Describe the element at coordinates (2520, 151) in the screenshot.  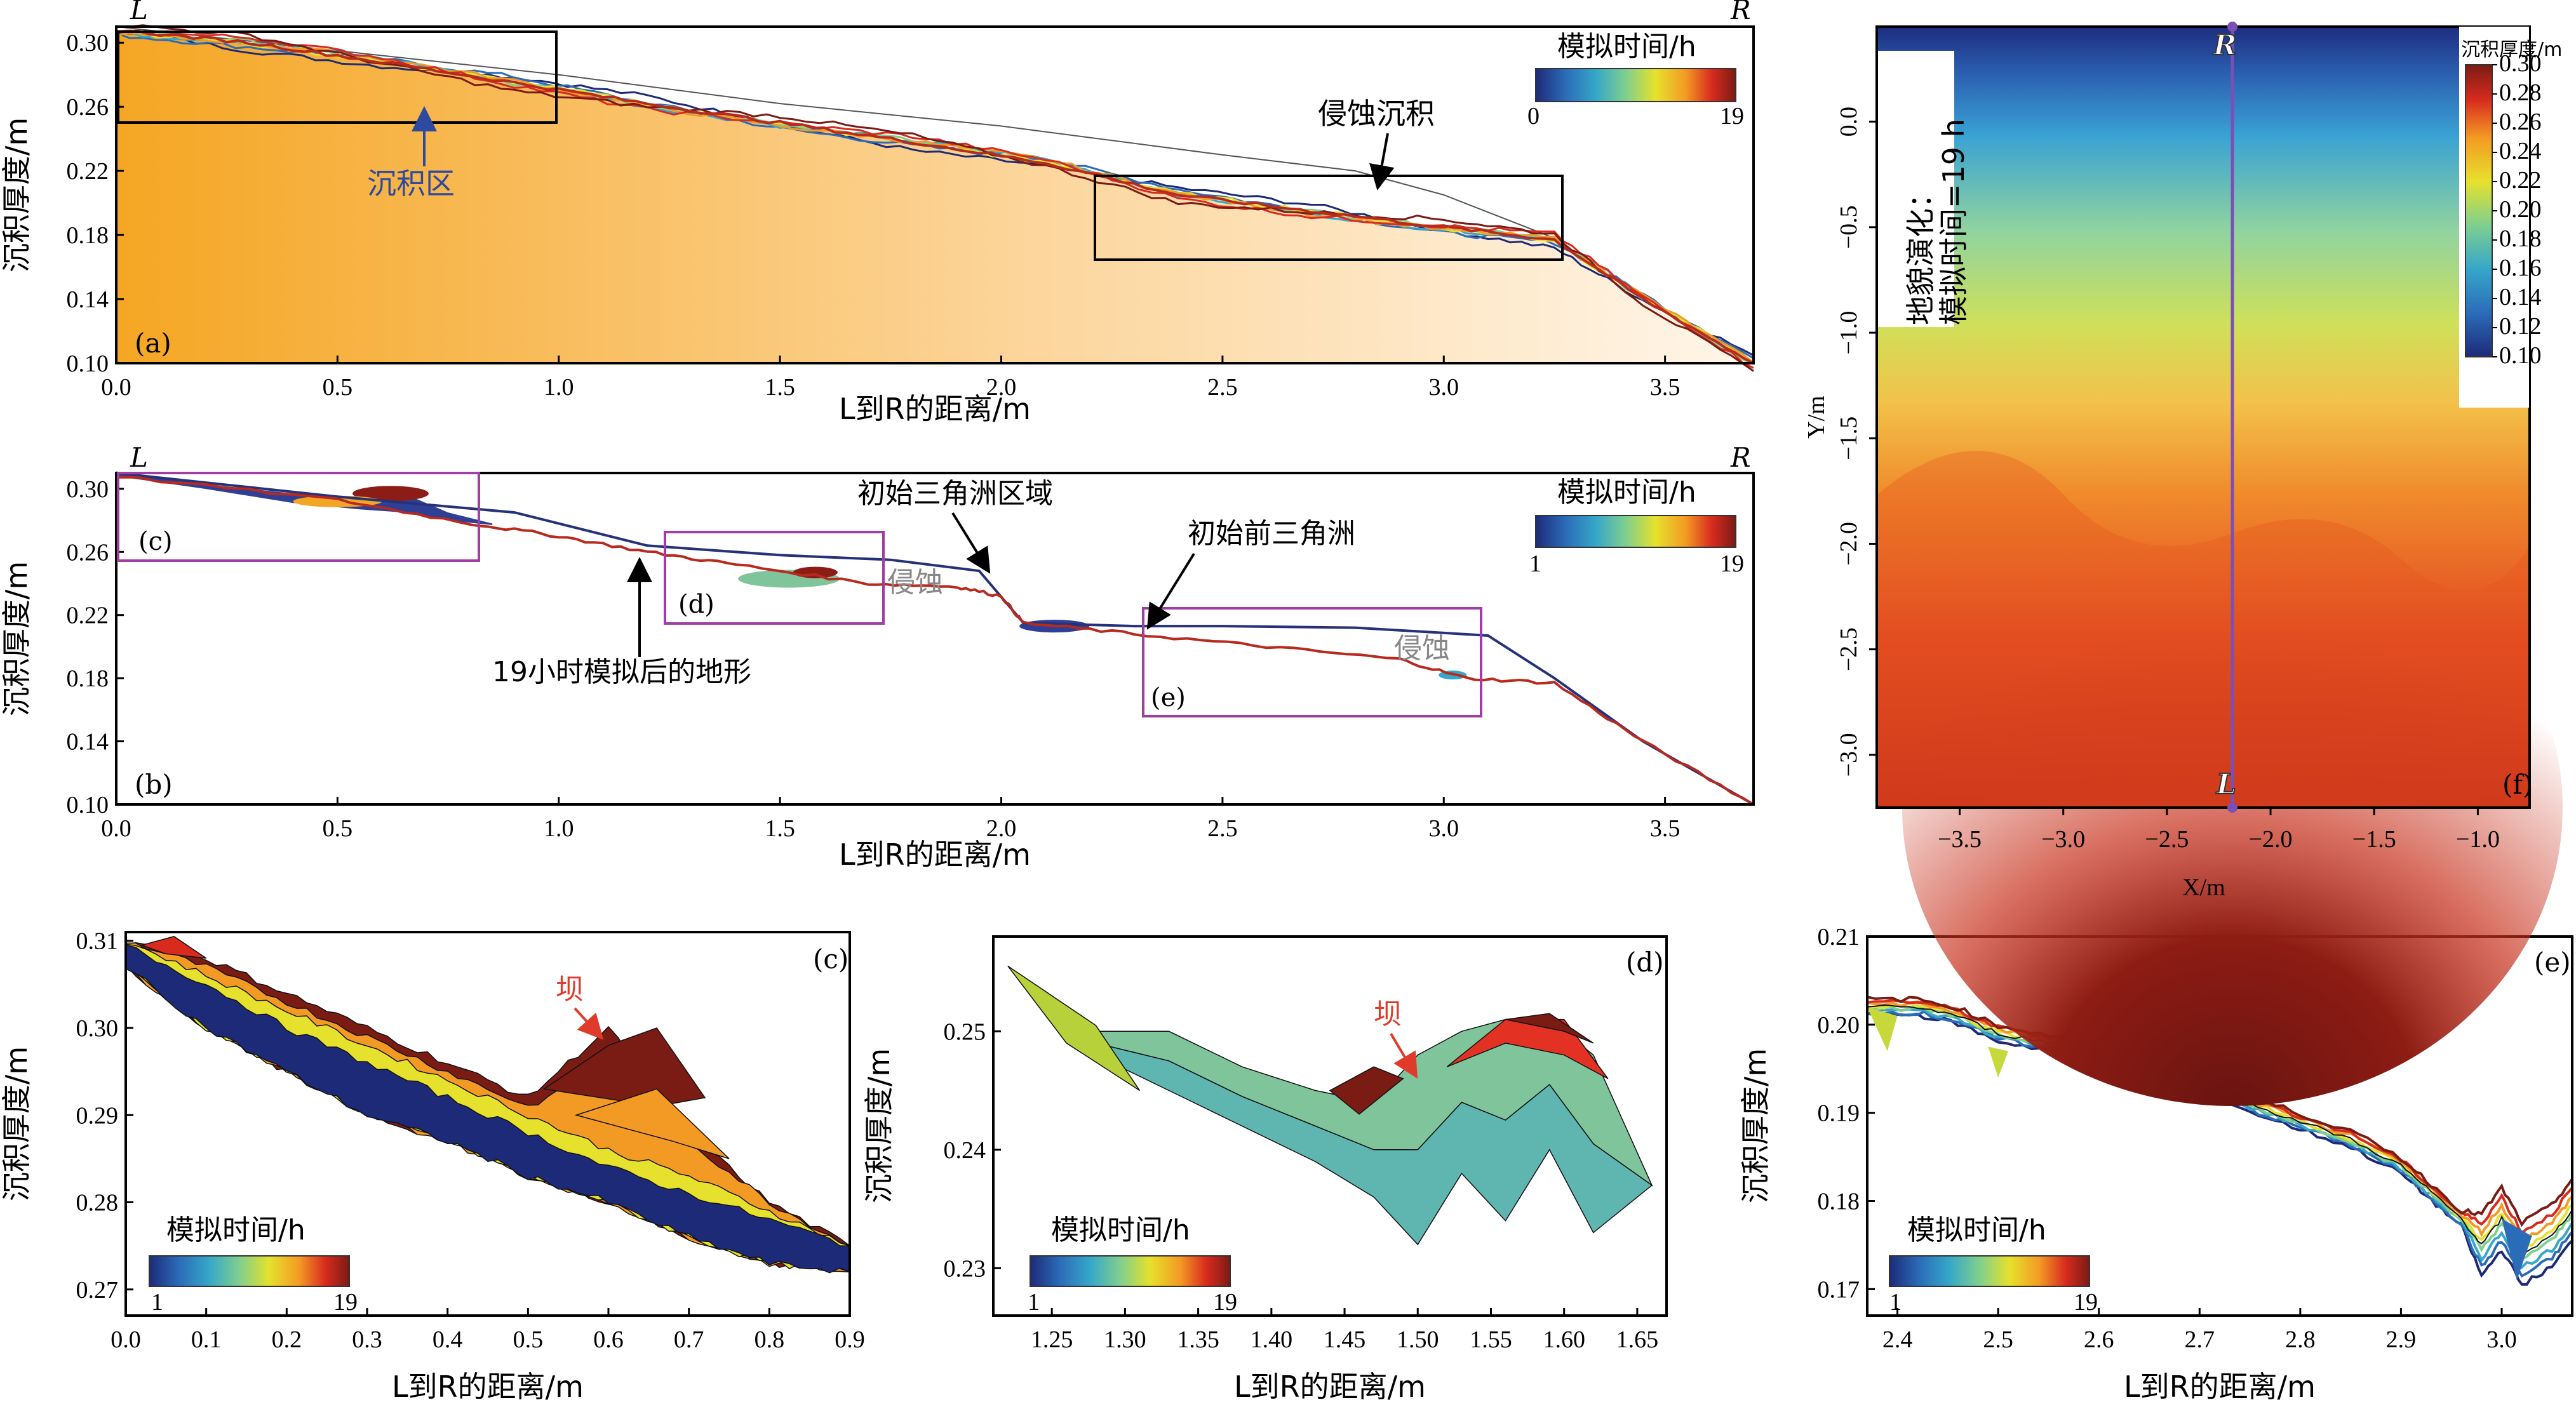
I see `panel-f-colorbar-tick-label: 0.24` at that location.